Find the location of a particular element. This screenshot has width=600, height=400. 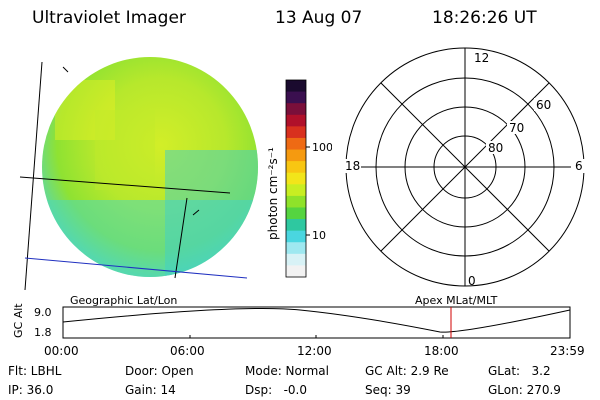

time-tick-0: 00:00 is located at coordinates (61, 351).